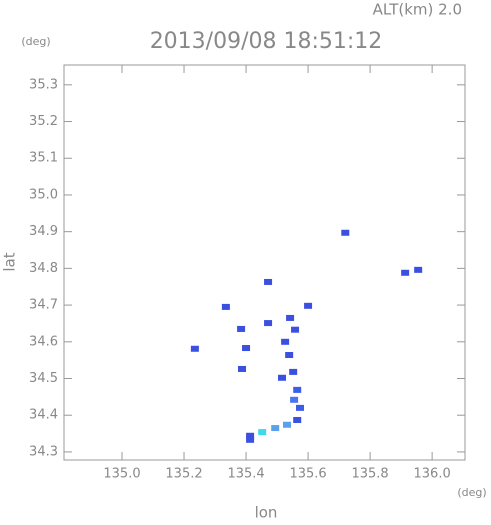 This screenshot has height=525, width=491. I want to click on x-unit: (deg), so click(471, 492).